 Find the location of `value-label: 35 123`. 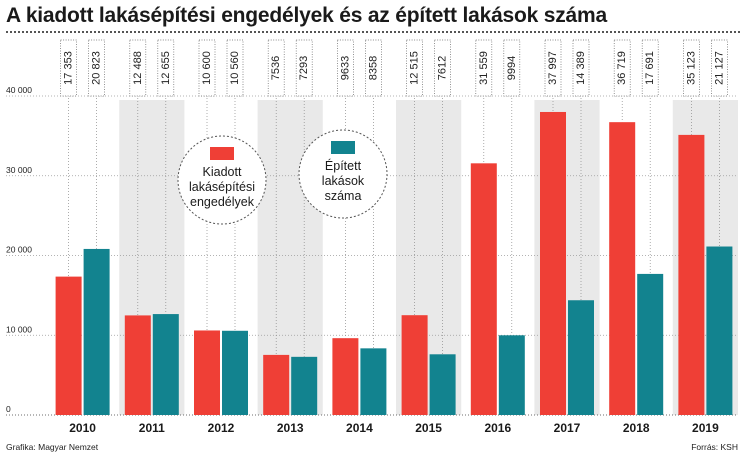

value-label: 35 123 is located at coordinates (691, 68).